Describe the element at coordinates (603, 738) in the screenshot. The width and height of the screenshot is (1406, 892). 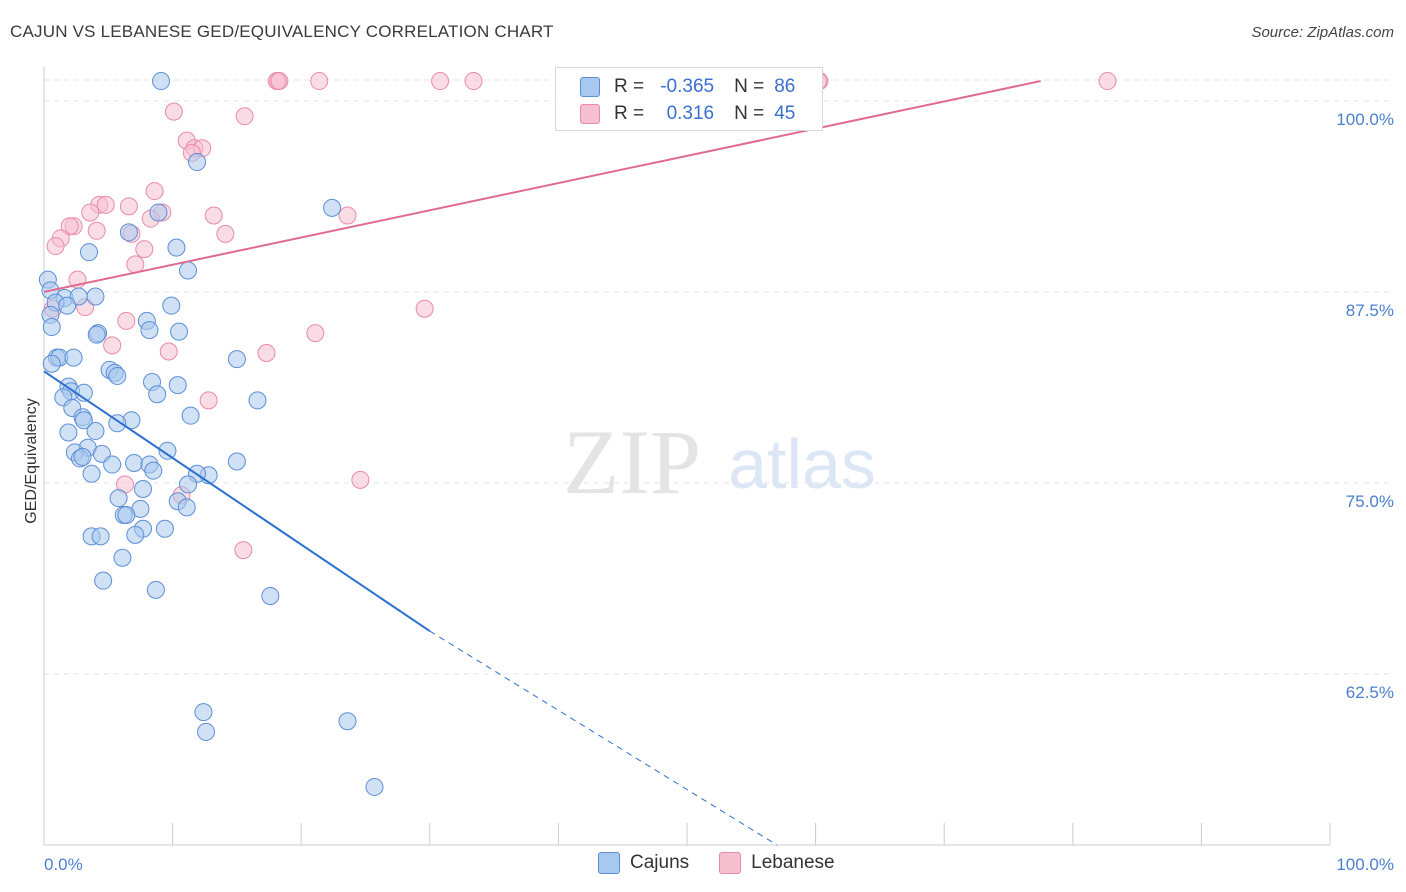
I see `cajun-trend-extension` at that location.